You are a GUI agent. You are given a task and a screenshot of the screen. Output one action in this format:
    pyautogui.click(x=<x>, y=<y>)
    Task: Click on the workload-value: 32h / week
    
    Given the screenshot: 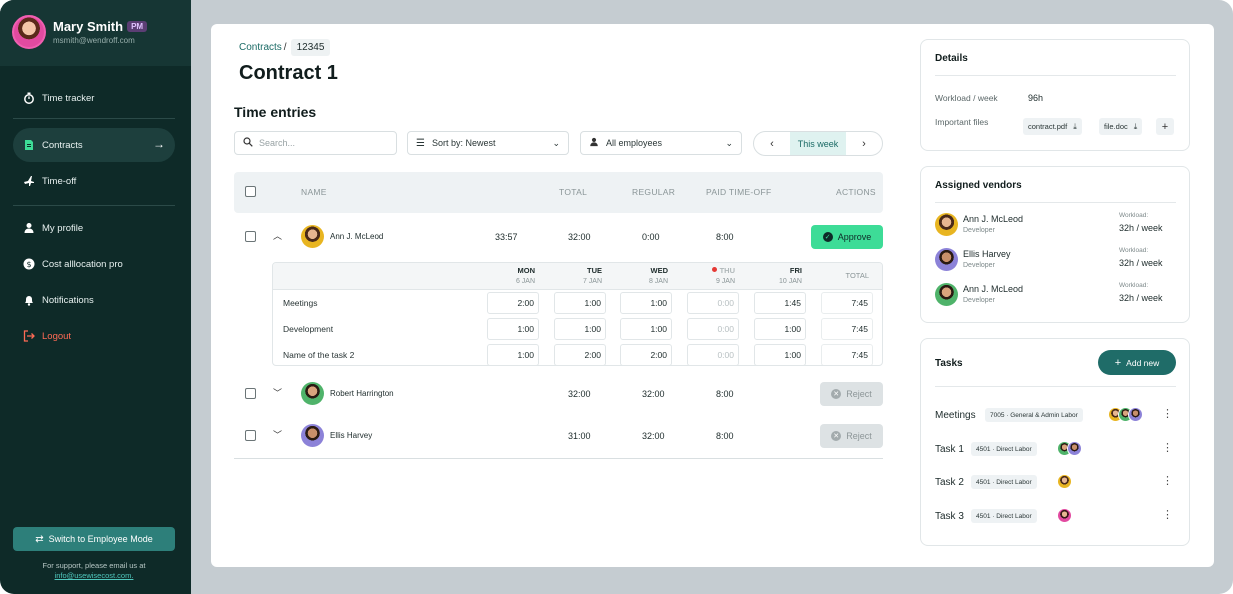 What is the action you would take?
    pyautogui.click(x=1141, y=298)
    